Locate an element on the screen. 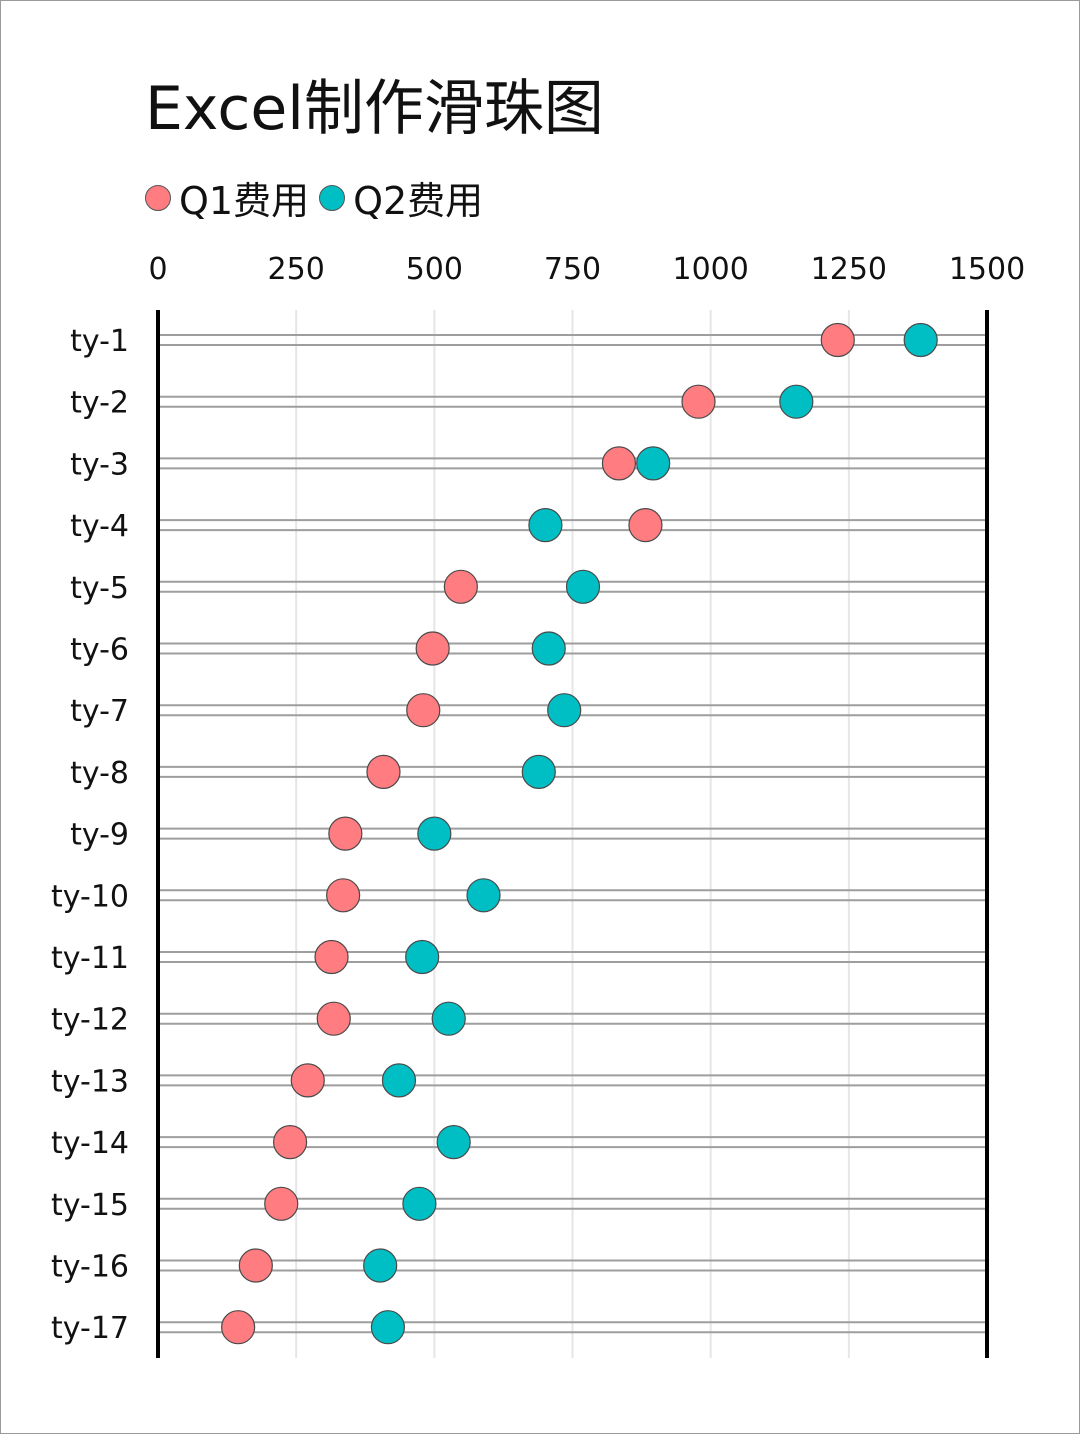 This screenshot has width=1080, height=1434. category-label: ty-15 is located at coordinates (90, 1205).